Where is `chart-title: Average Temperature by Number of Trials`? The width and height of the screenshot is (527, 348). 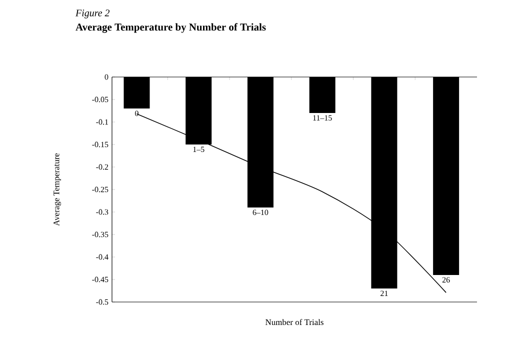 chart-title: Average Temperature by Number of Trials is located at coordinates (171, 28).